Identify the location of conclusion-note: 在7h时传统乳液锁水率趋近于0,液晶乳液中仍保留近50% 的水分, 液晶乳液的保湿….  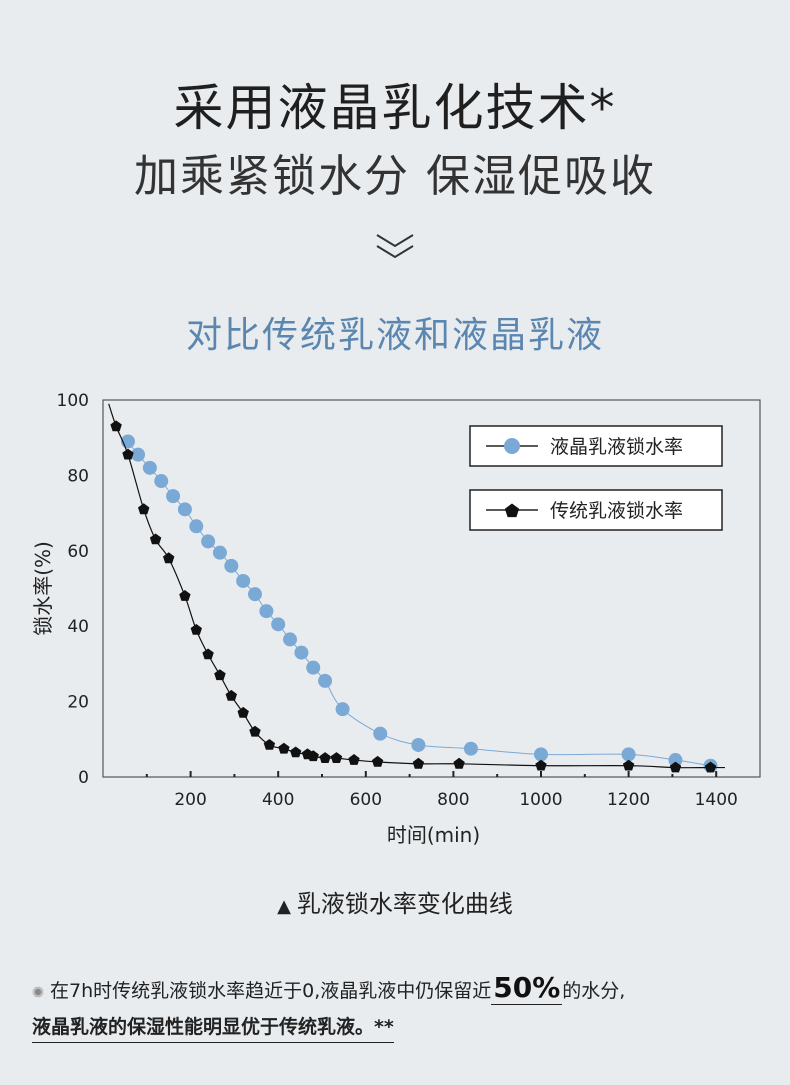
(402, 1007).